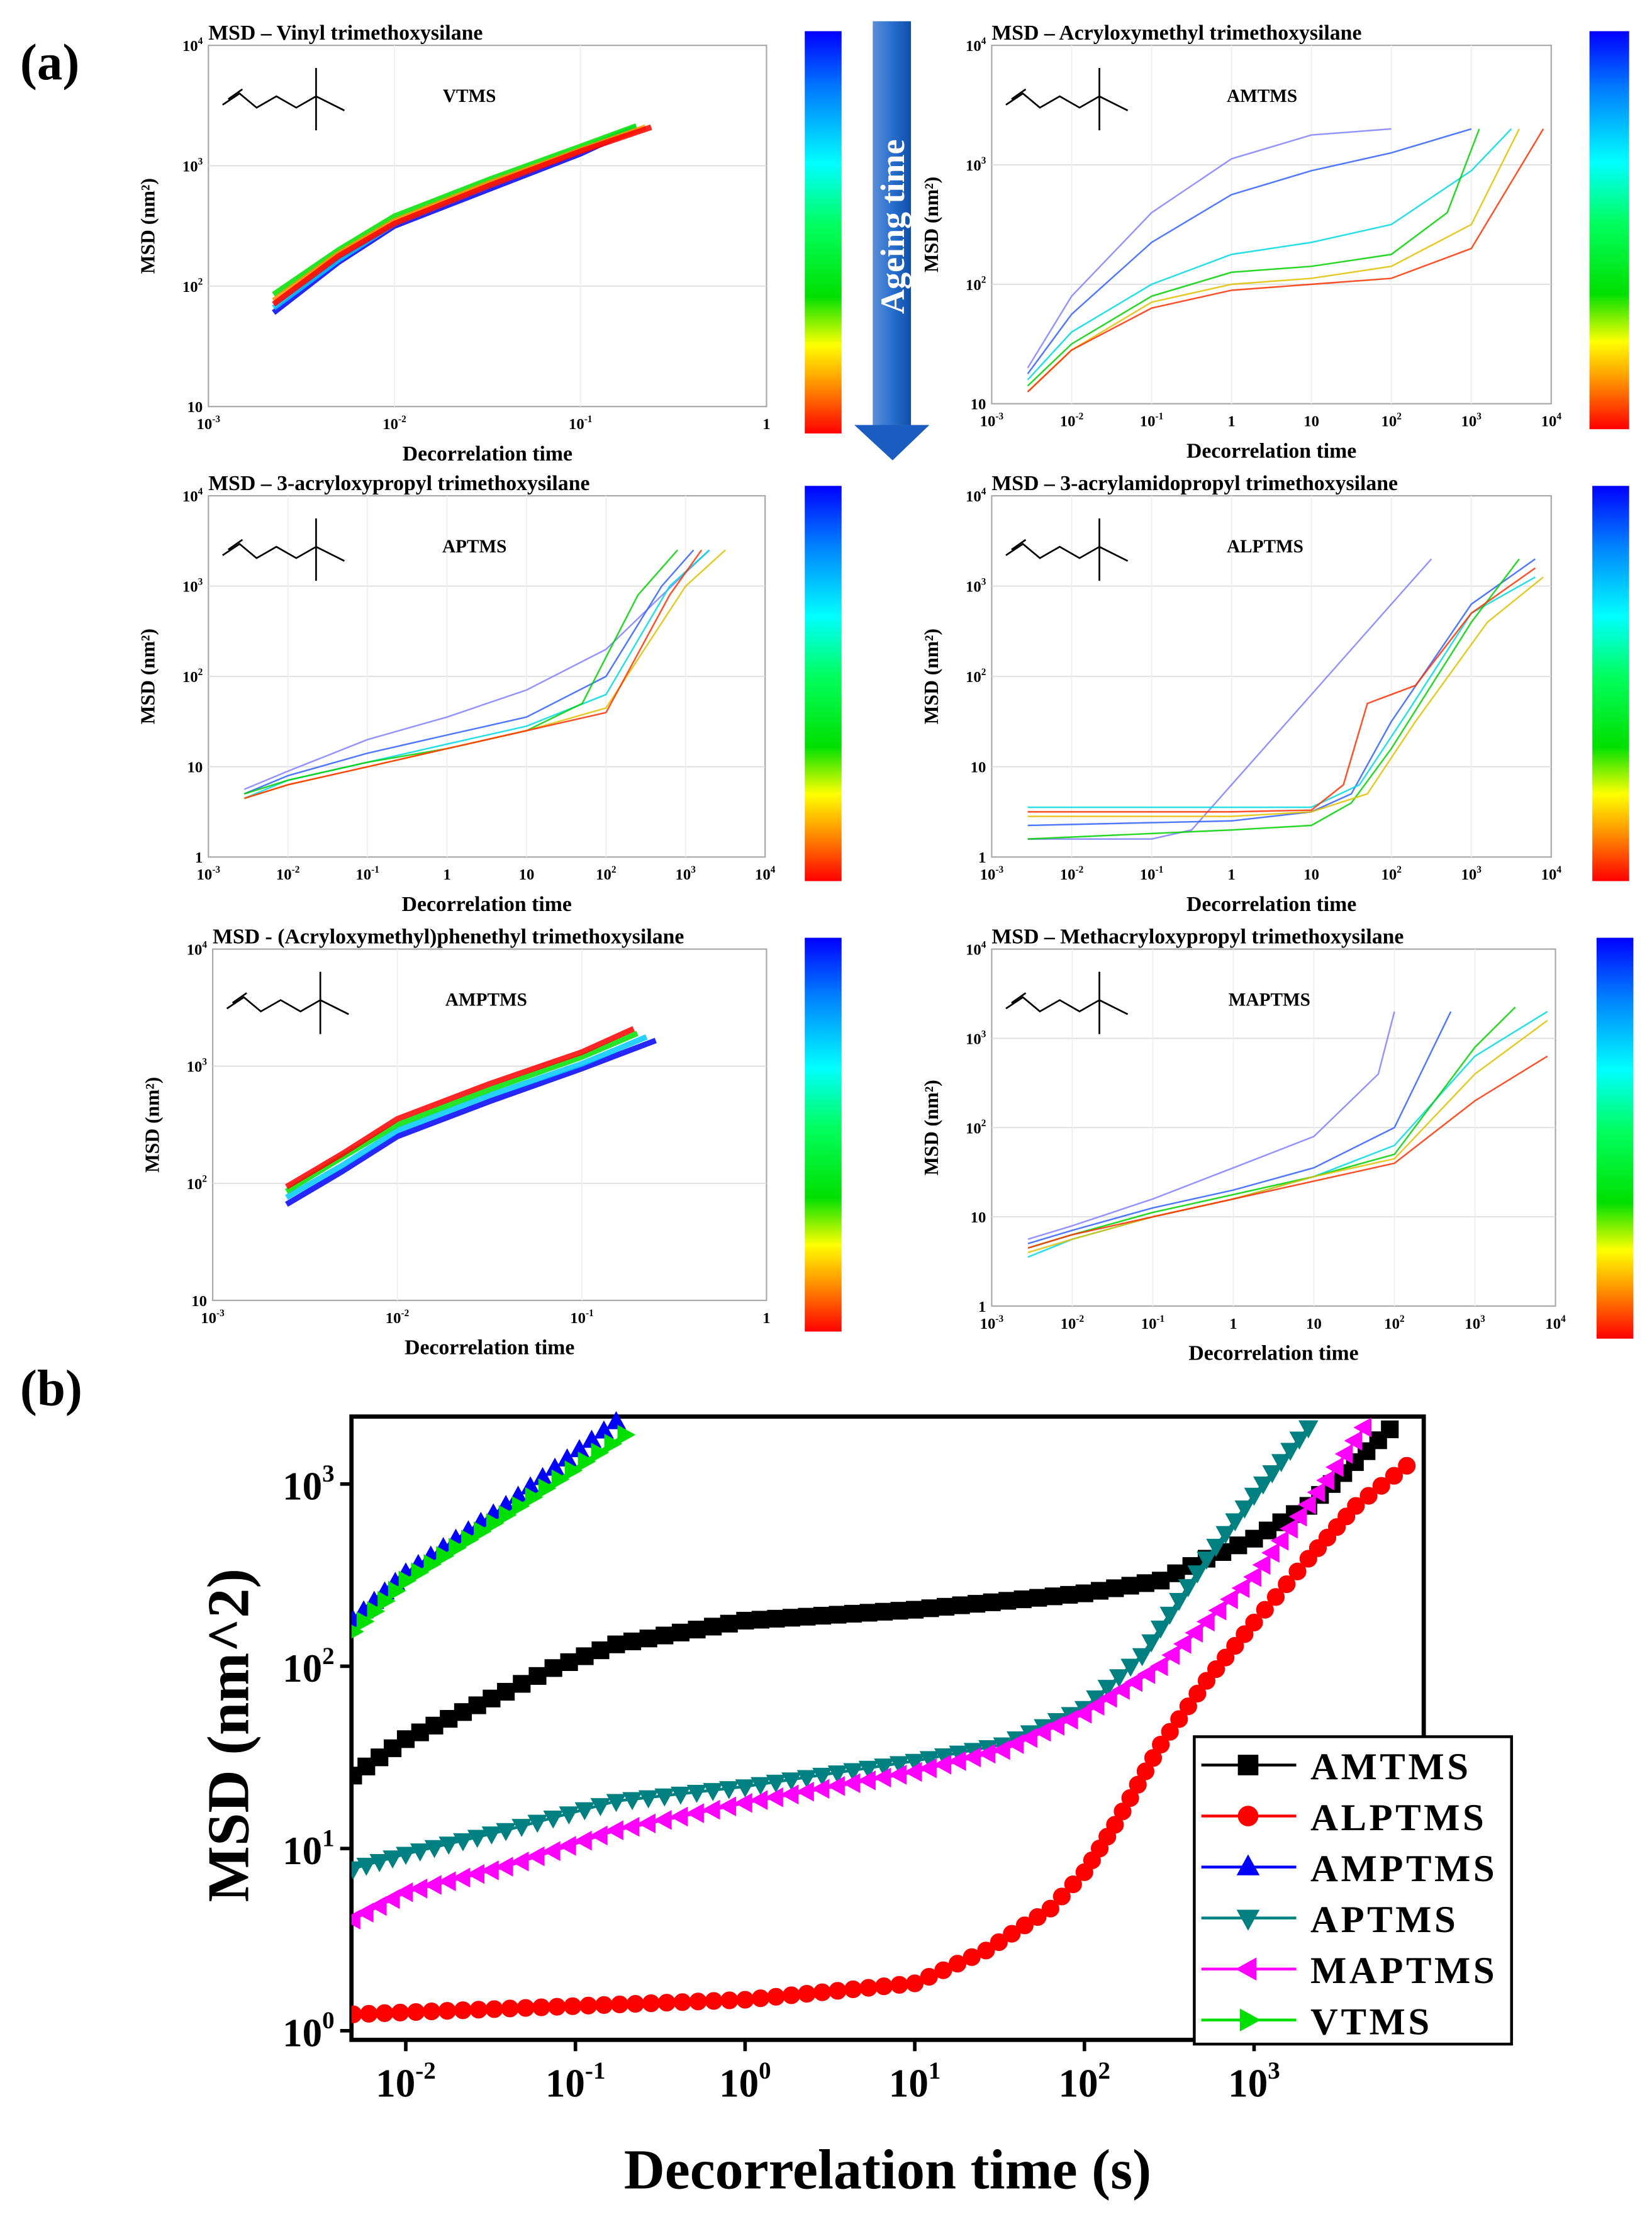 This screenshot has height=2224, width=1652. What do you see at coordinates (616, 1420) in the screenshot?
I see `data-marker-triangle-up` at bounding box center [616, 1420].